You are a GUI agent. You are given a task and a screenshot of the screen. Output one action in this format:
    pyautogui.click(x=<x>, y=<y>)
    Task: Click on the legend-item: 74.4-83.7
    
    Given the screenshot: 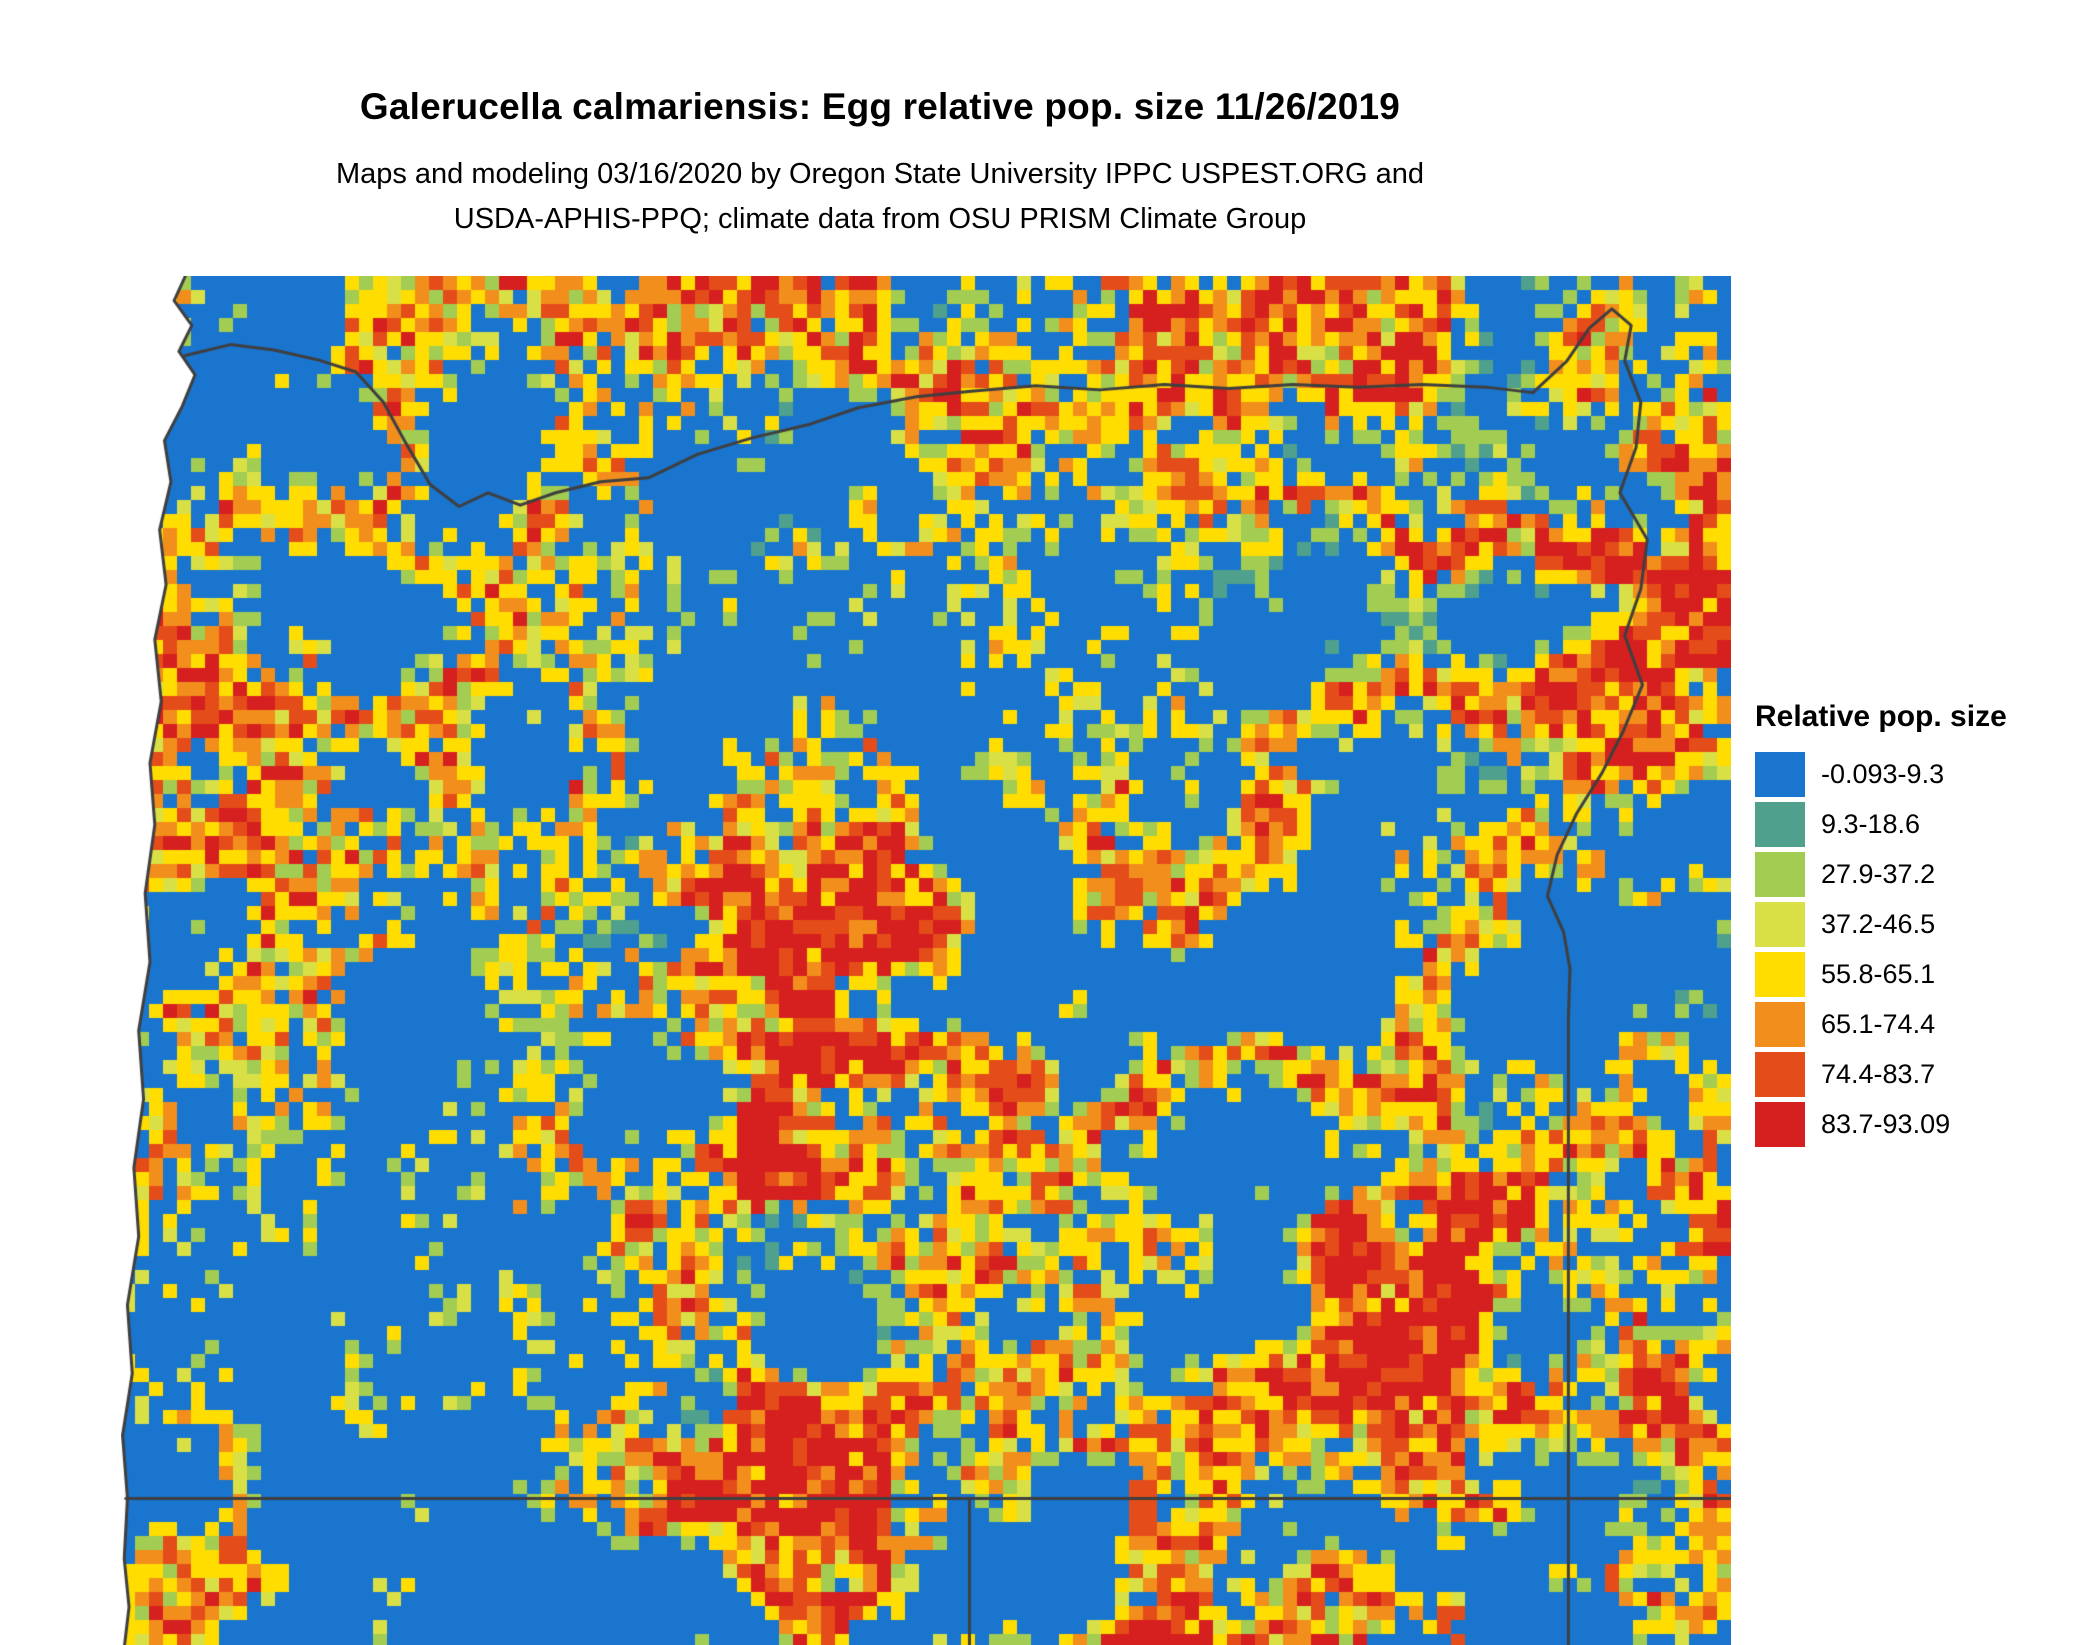 What is the action you would take?
    pyautogui.click(x=1920, y=1074)
    